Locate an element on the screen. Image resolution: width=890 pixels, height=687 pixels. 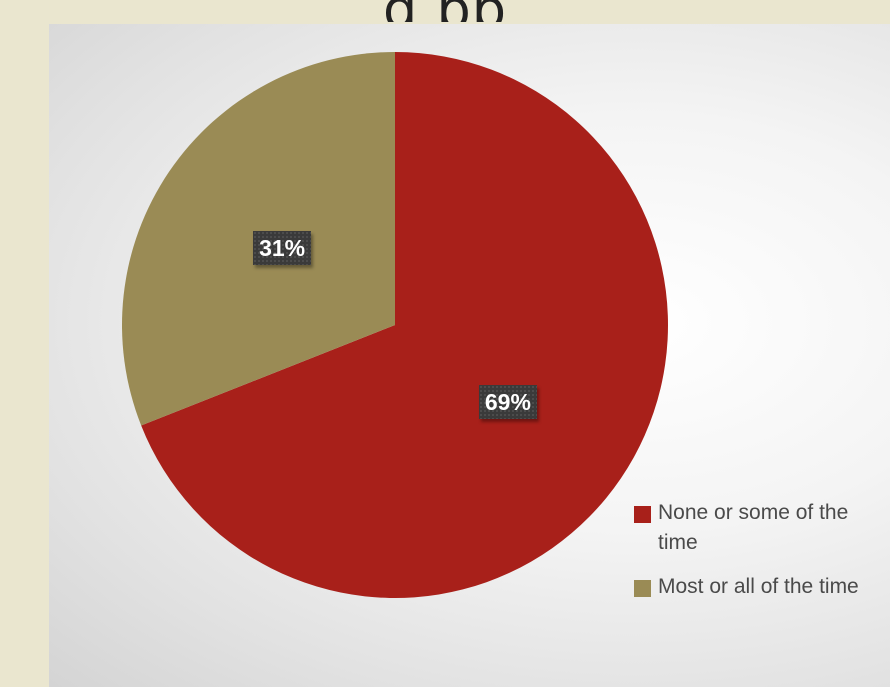
legend-label-none-or-some: None or some of the time is located at coordinates (753, 527).